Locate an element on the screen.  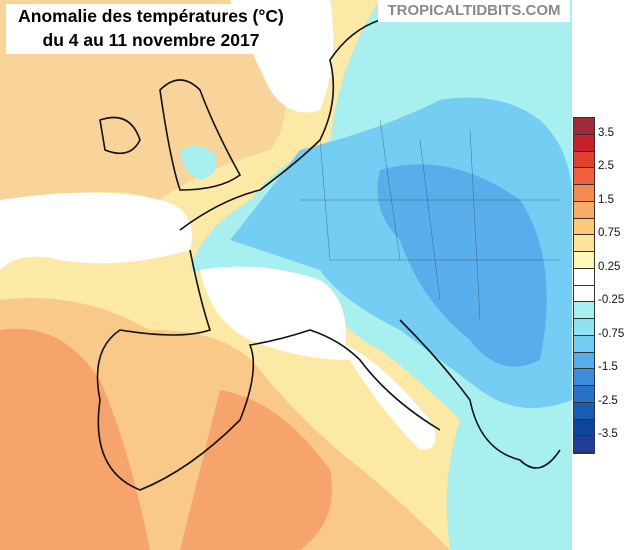
warm-strong-africa is located at coordinates (256, 470).